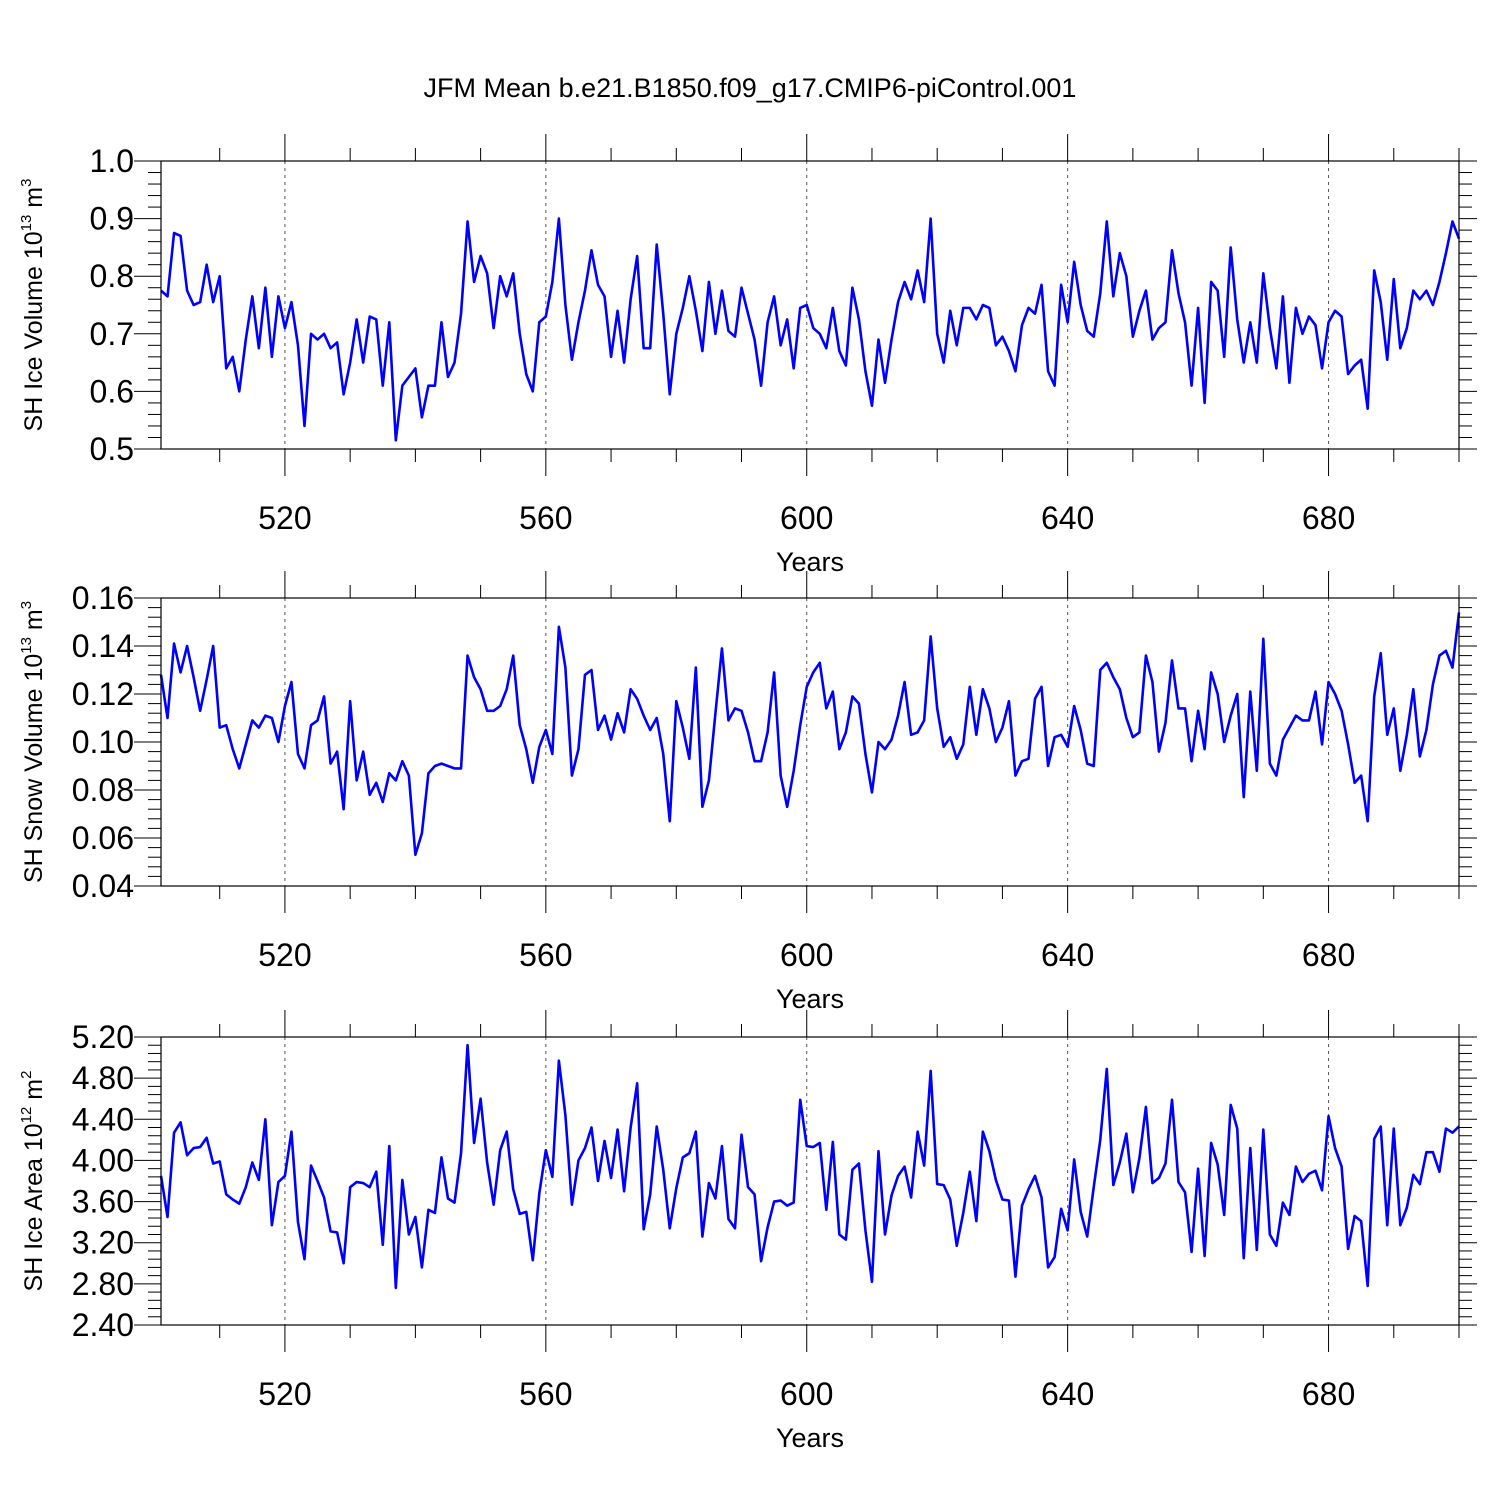  I want to click on y-tick-label: 3.20, so click(103, 1243).